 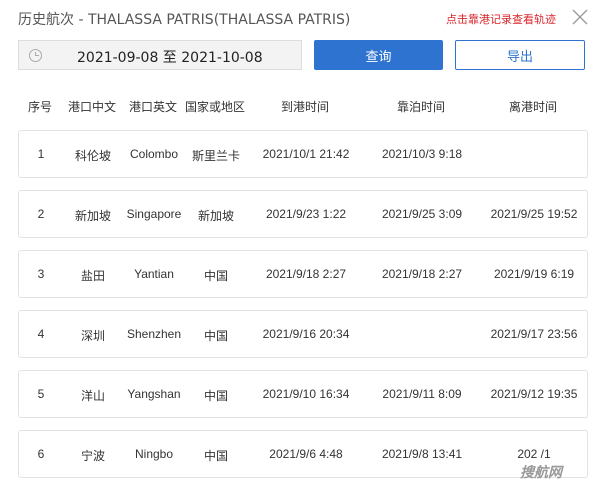 I want to click on table-cell: 科伦坡, so click(x=93, y=156).